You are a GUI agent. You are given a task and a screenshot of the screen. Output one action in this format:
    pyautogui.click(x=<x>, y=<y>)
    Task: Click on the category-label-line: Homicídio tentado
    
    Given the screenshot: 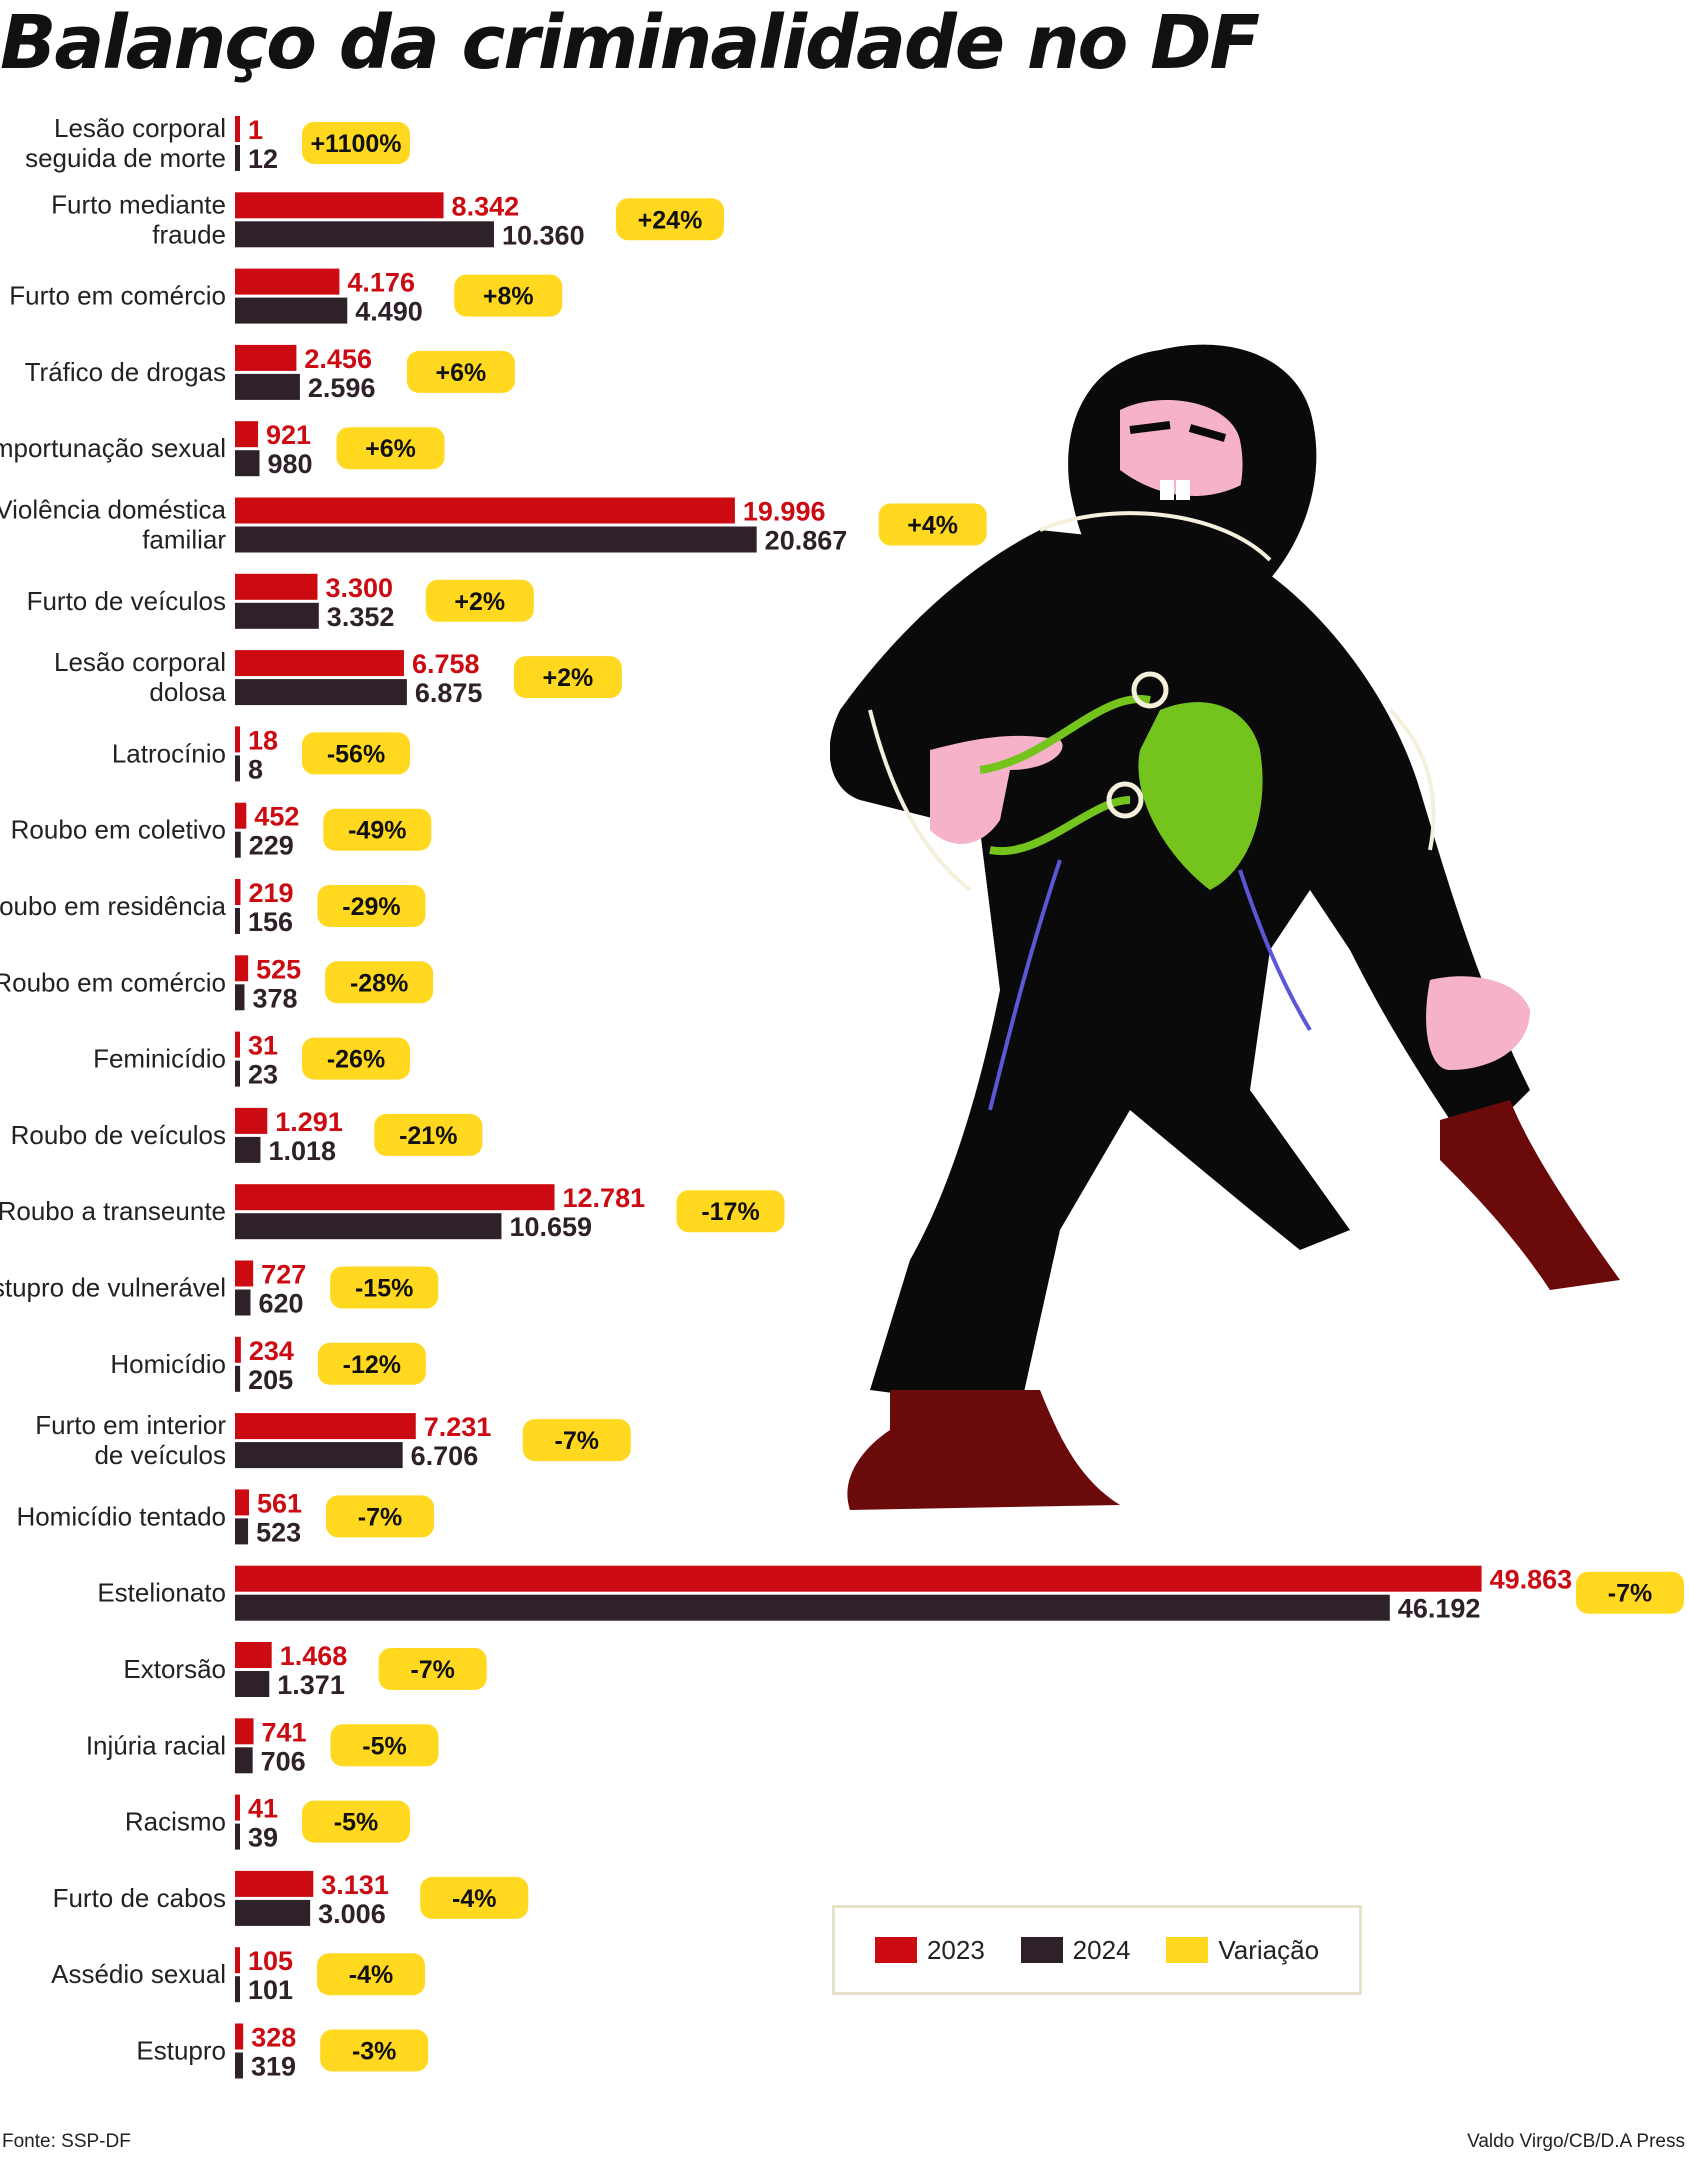 What is the action you would take?
    pyautogui.click(x=121, y=1516)
    